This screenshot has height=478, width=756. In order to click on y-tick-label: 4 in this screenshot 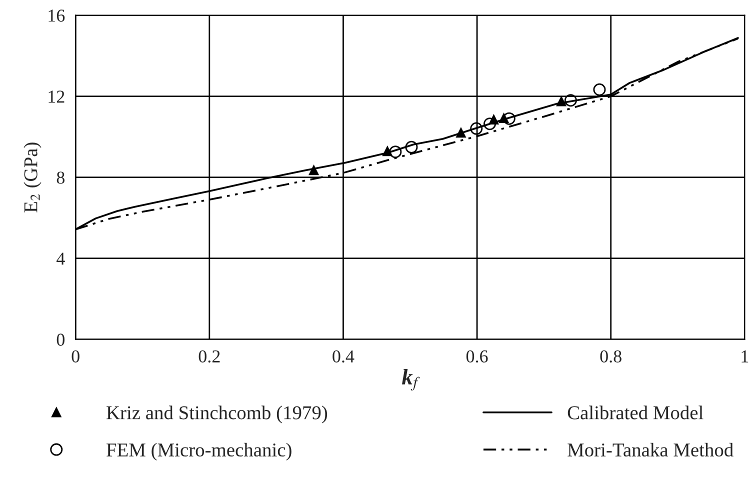, I will do `click(60, 258)`.